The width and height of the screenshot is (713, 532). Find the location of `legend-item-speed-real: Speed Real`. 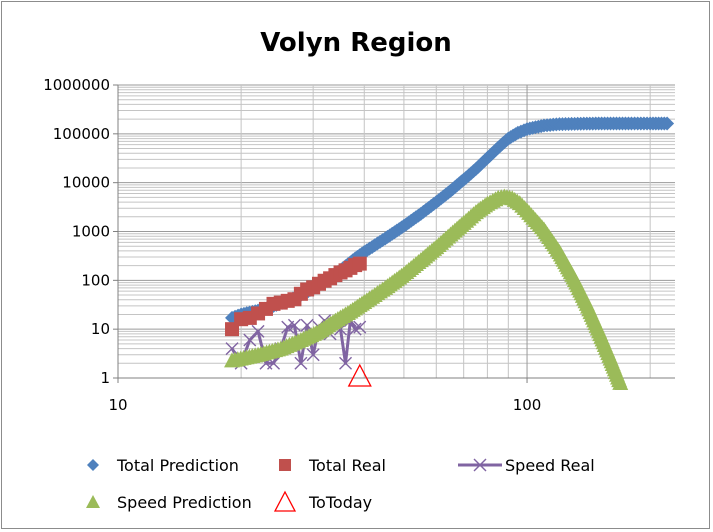

legend-item-speed-real: Speed Real is located at coordinates (526, 465).